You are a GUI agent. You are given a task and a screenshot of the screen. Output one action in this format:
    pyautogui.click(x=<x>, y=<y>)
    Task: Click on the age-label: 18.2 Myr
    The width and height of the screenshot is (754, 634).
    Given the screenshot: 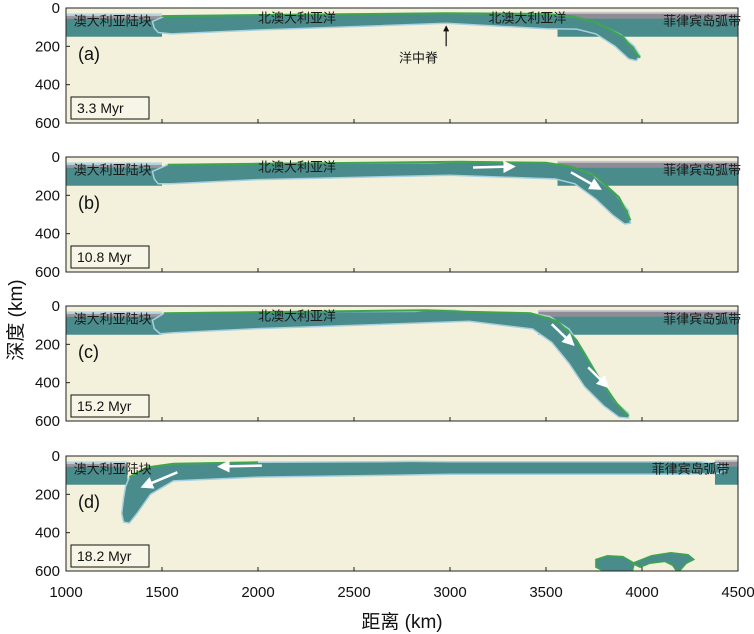 What is the action you would take?
    pyautogui.click(x=104, y=556)
    